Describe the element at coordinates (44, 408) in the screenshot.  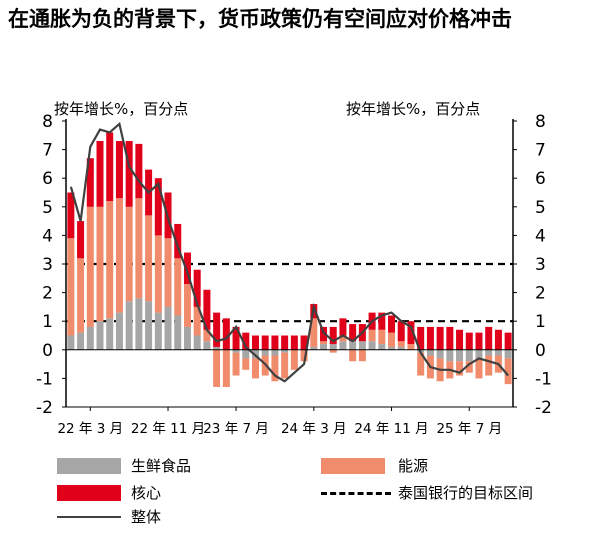
I see `ytick-label-left: -2` at that location.